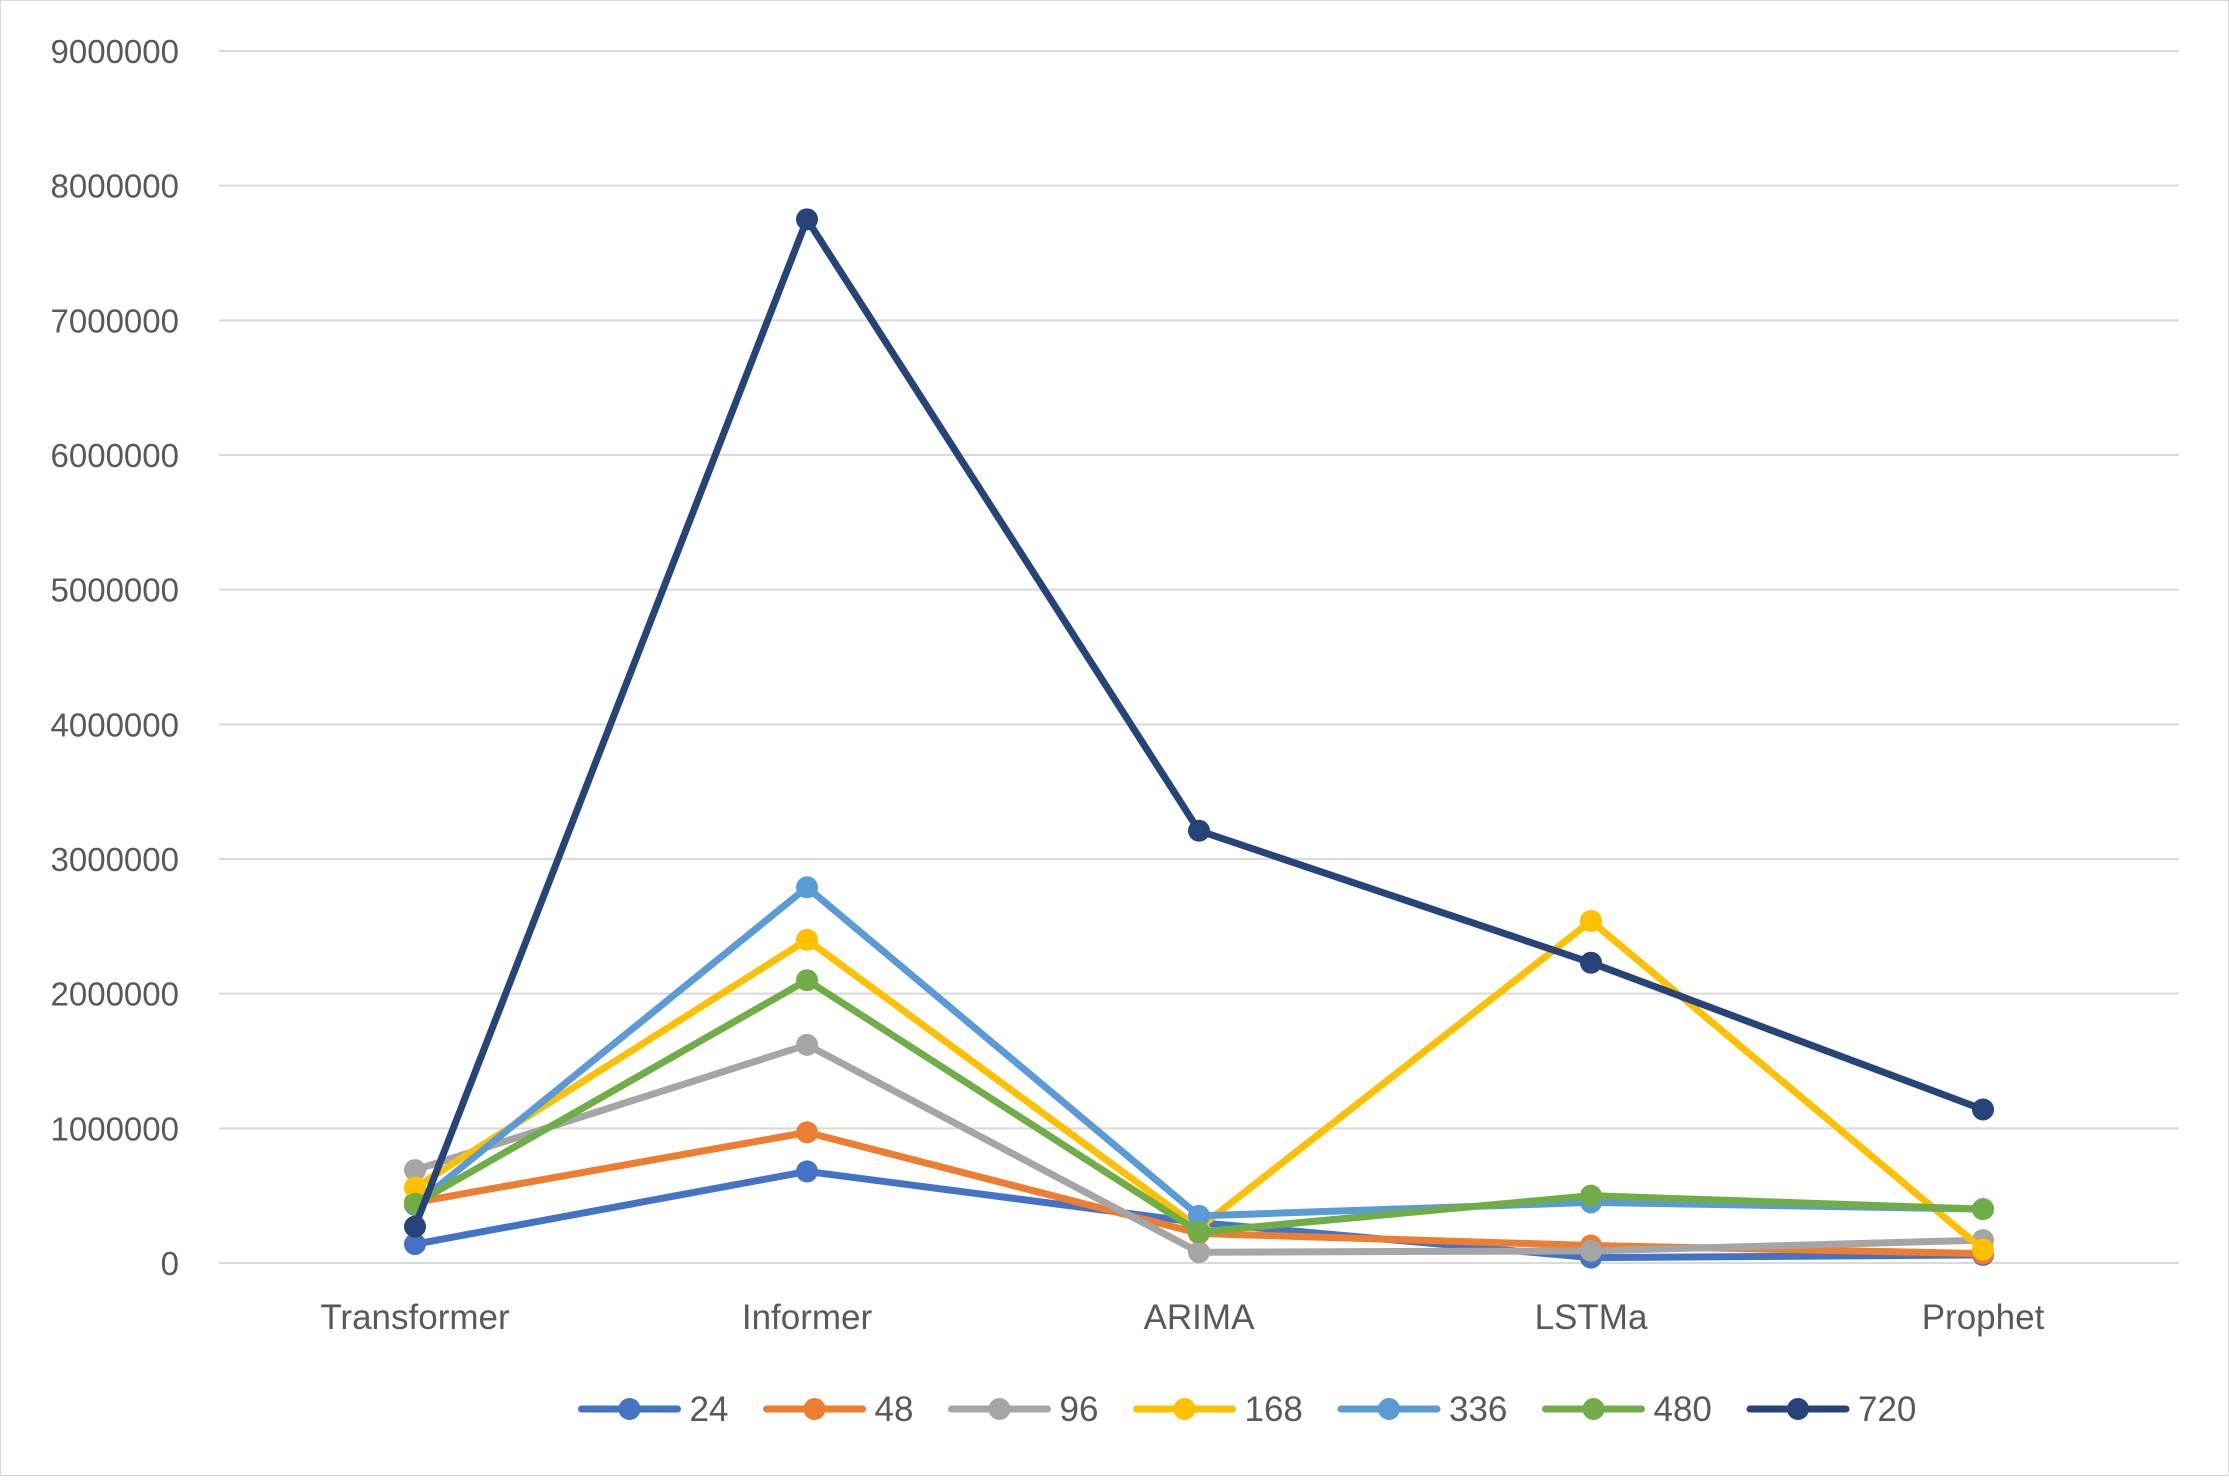  Describe the element at coordinates (115, 455) in the screenshot. I see `y-tick-label: 6000000` at that location.